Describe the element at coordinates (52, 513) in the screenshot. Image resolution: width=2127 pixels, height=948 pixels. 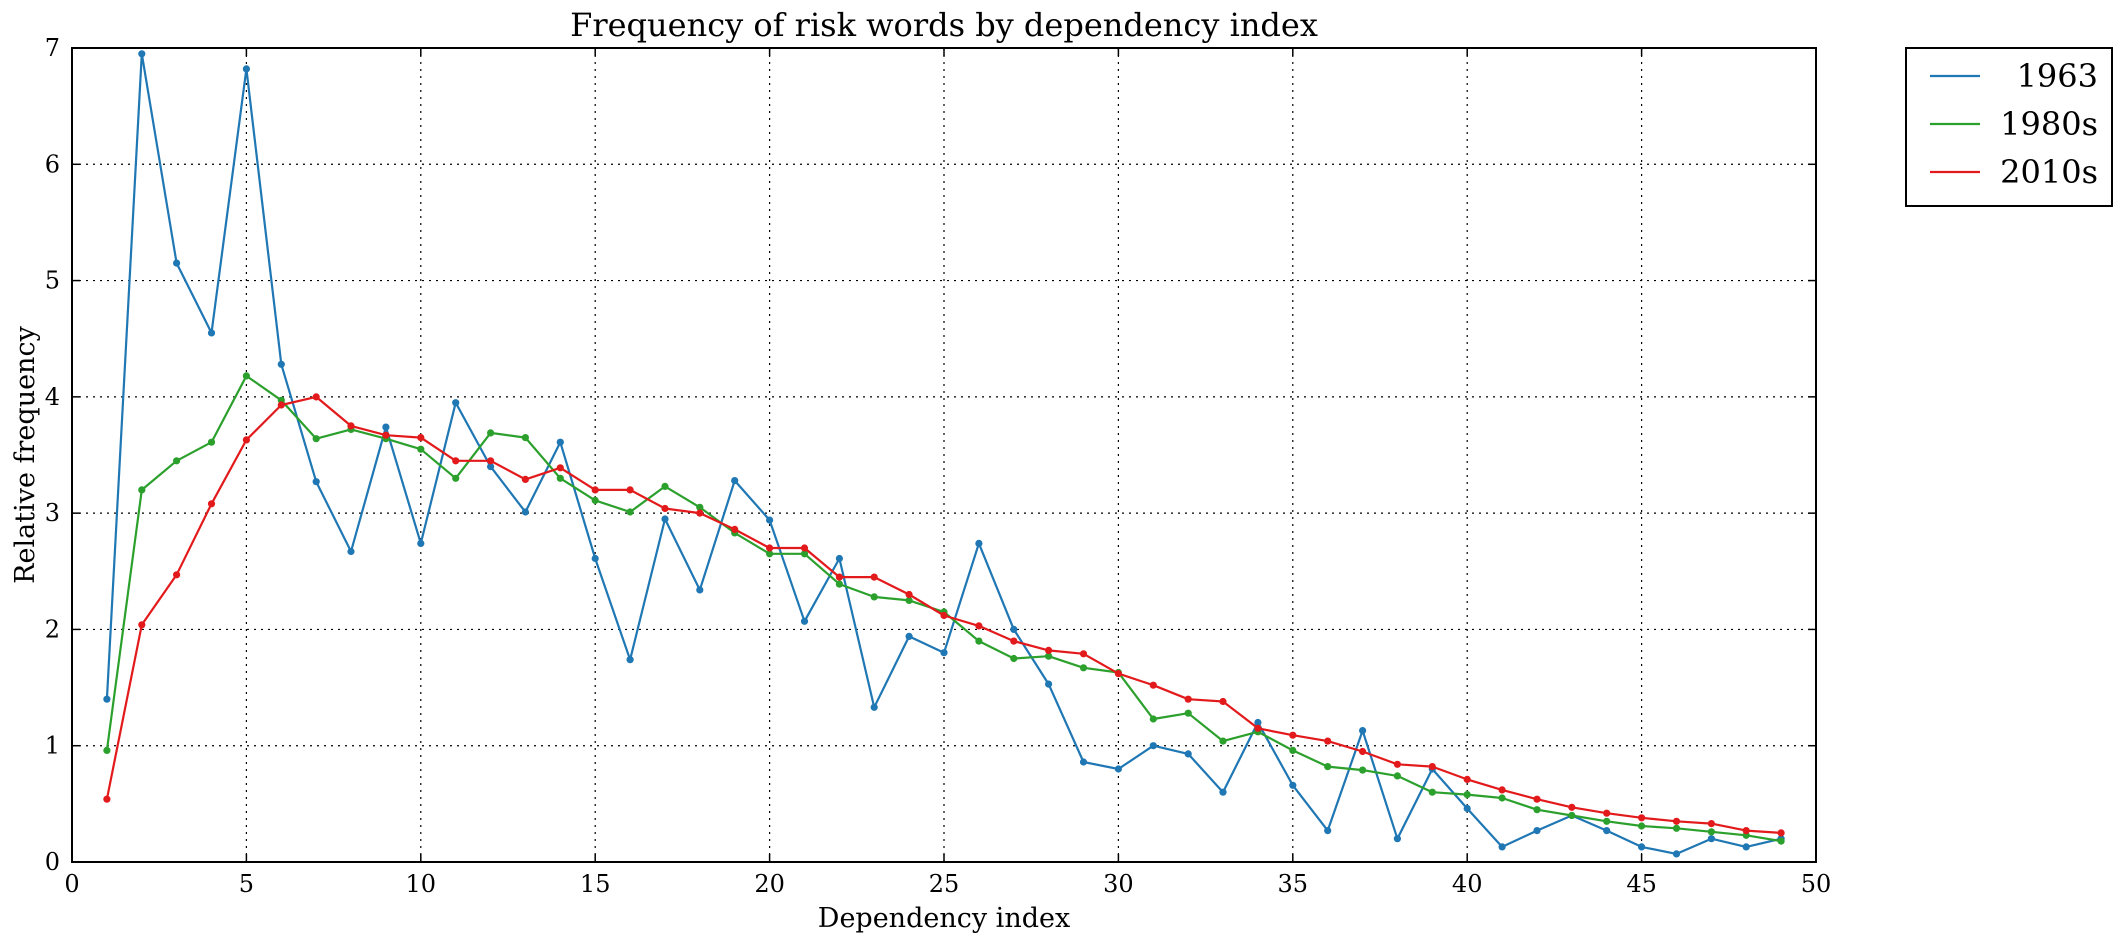
I see `y-tick-label: 3` at that location.